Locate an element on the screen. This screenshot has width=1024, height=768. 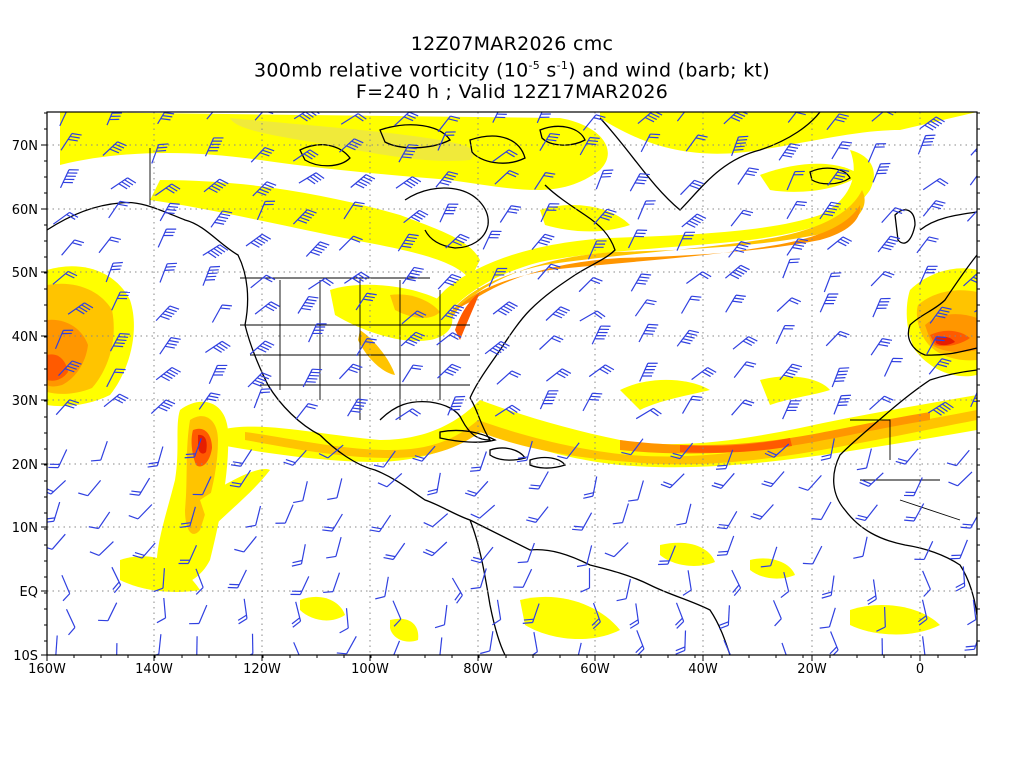
lon-tick-label: 120W is located at coordinates (262, 669).